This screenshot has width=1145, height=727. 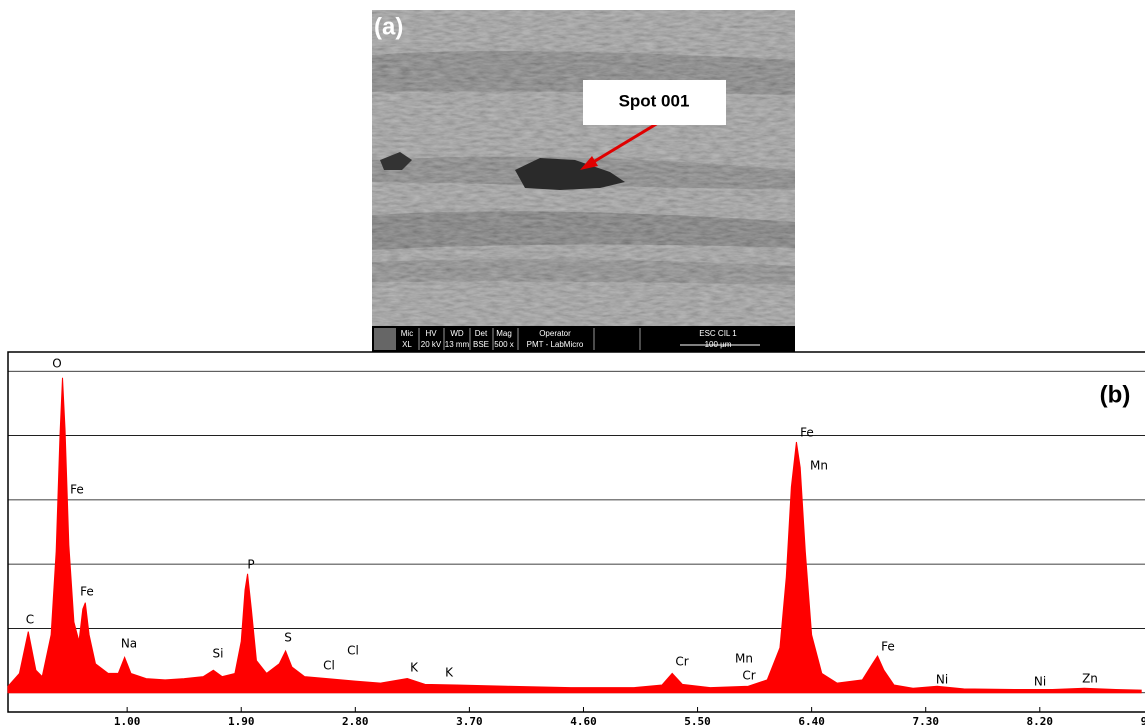 I want to click on x-tick-label: 2.80, so click(x=355, y=721).